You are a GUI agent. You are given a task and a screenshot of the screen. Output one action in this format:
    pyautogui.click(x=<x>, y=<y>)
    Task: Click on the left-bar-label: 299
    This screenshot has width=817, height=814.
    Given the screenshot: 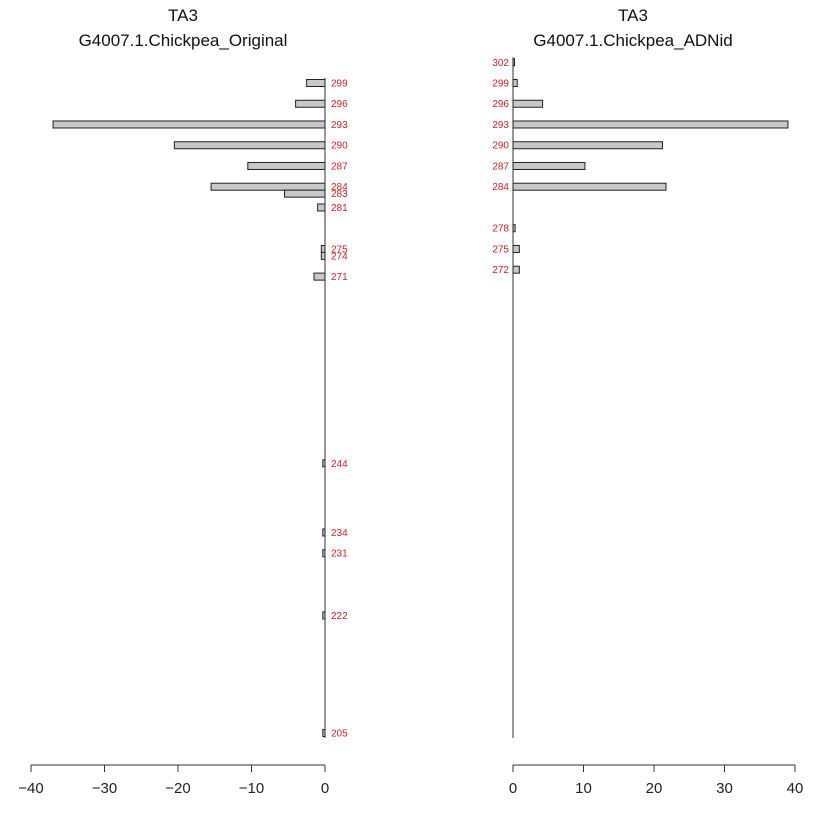 What is the action you would take?
    pyautogui.click(x=339, y=84)
    